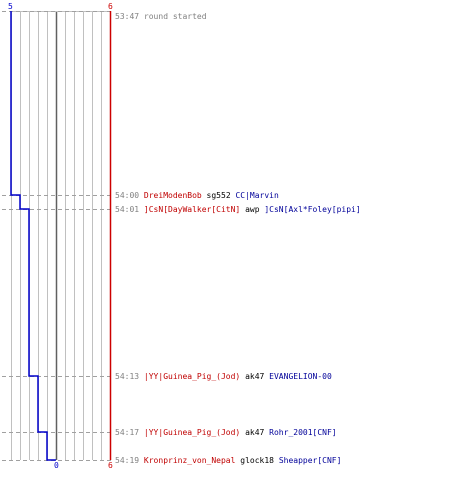 The width and height of the screenshot is (450, 500). What do you see at coordinates (127, 460) in the screenshot?
I see `event-timestamp: 54:19` at bounding box center [127, 460].